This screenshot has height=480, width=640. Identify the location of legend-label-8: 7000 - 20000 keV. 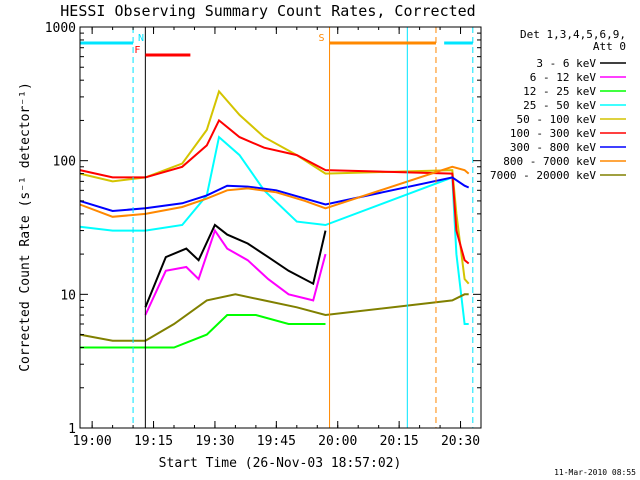
(543, 175).